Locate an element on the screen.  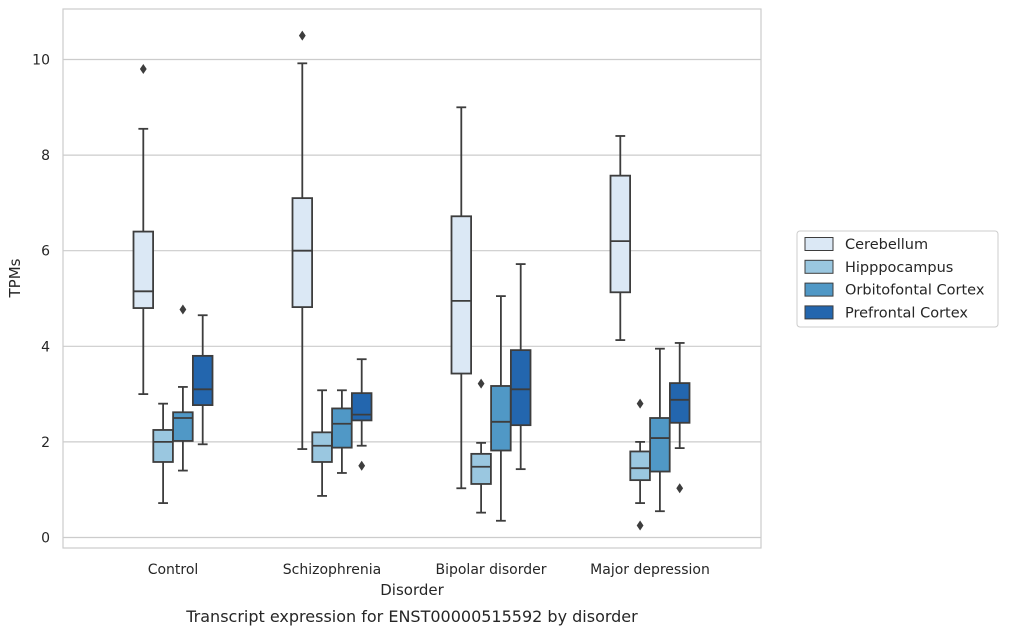
y-axis-ticks: 0 2 4 6 8 10 is located at coordinates (41, 300).